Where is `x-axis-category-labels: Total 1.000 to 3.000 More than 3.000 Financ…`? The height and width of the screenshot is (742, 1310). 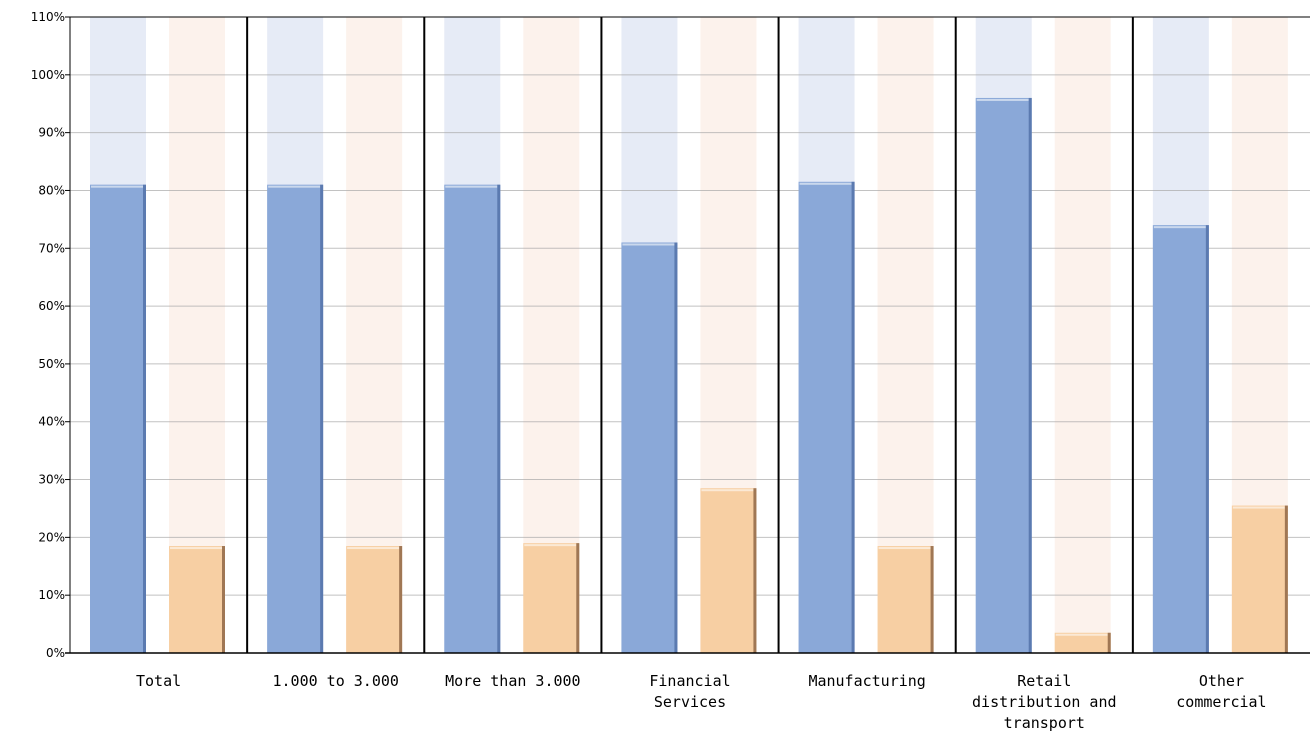 x-axis-category-labels: Total 1.000 to 3.000 More than 3.000 Financ… is located at coordinates (701, 702).